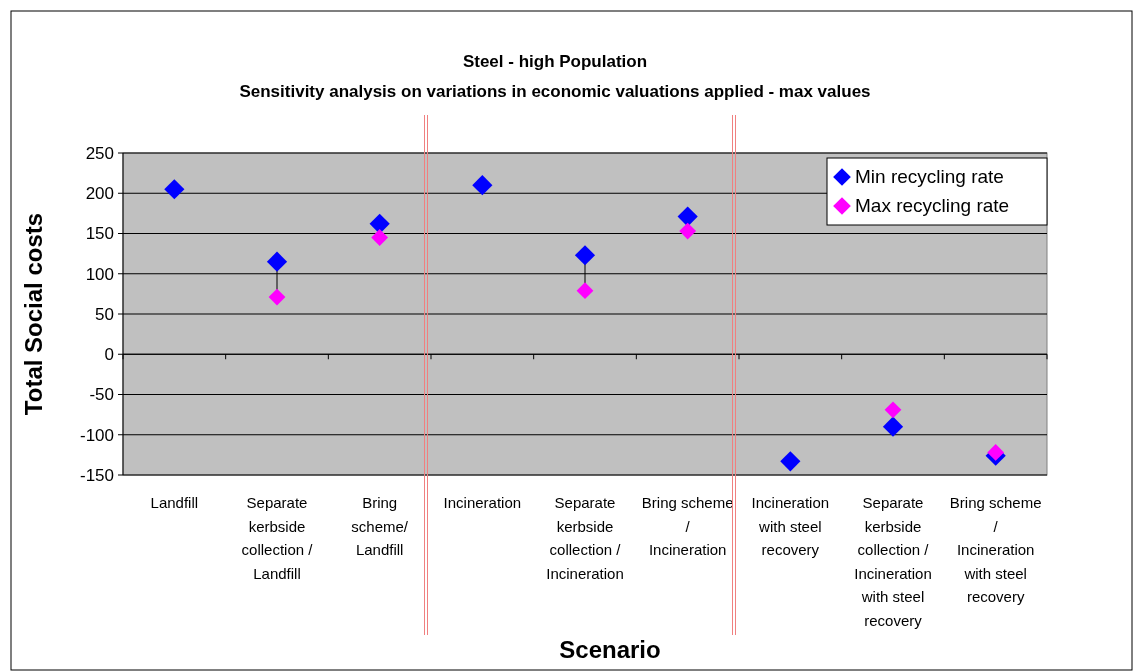 The height and width of the screenshot is (671, 1133). I want to click on x-axis-title: Scenario, so click(610, 649).